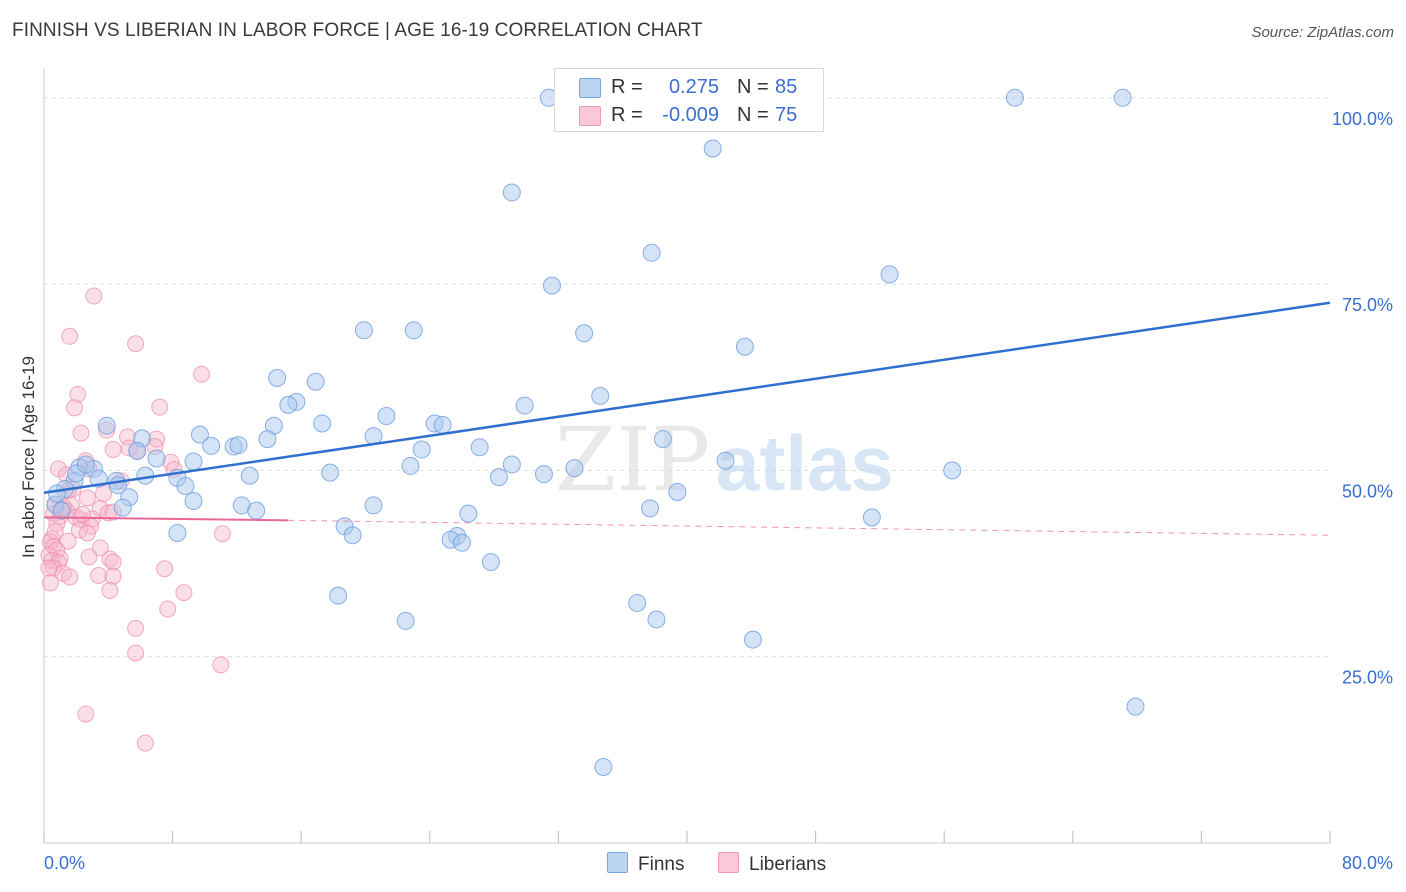 This screenshot has width=1406, height=892. I want to click on y-axis-label: In Labor Force | Age 16-19, so click(28, 457).